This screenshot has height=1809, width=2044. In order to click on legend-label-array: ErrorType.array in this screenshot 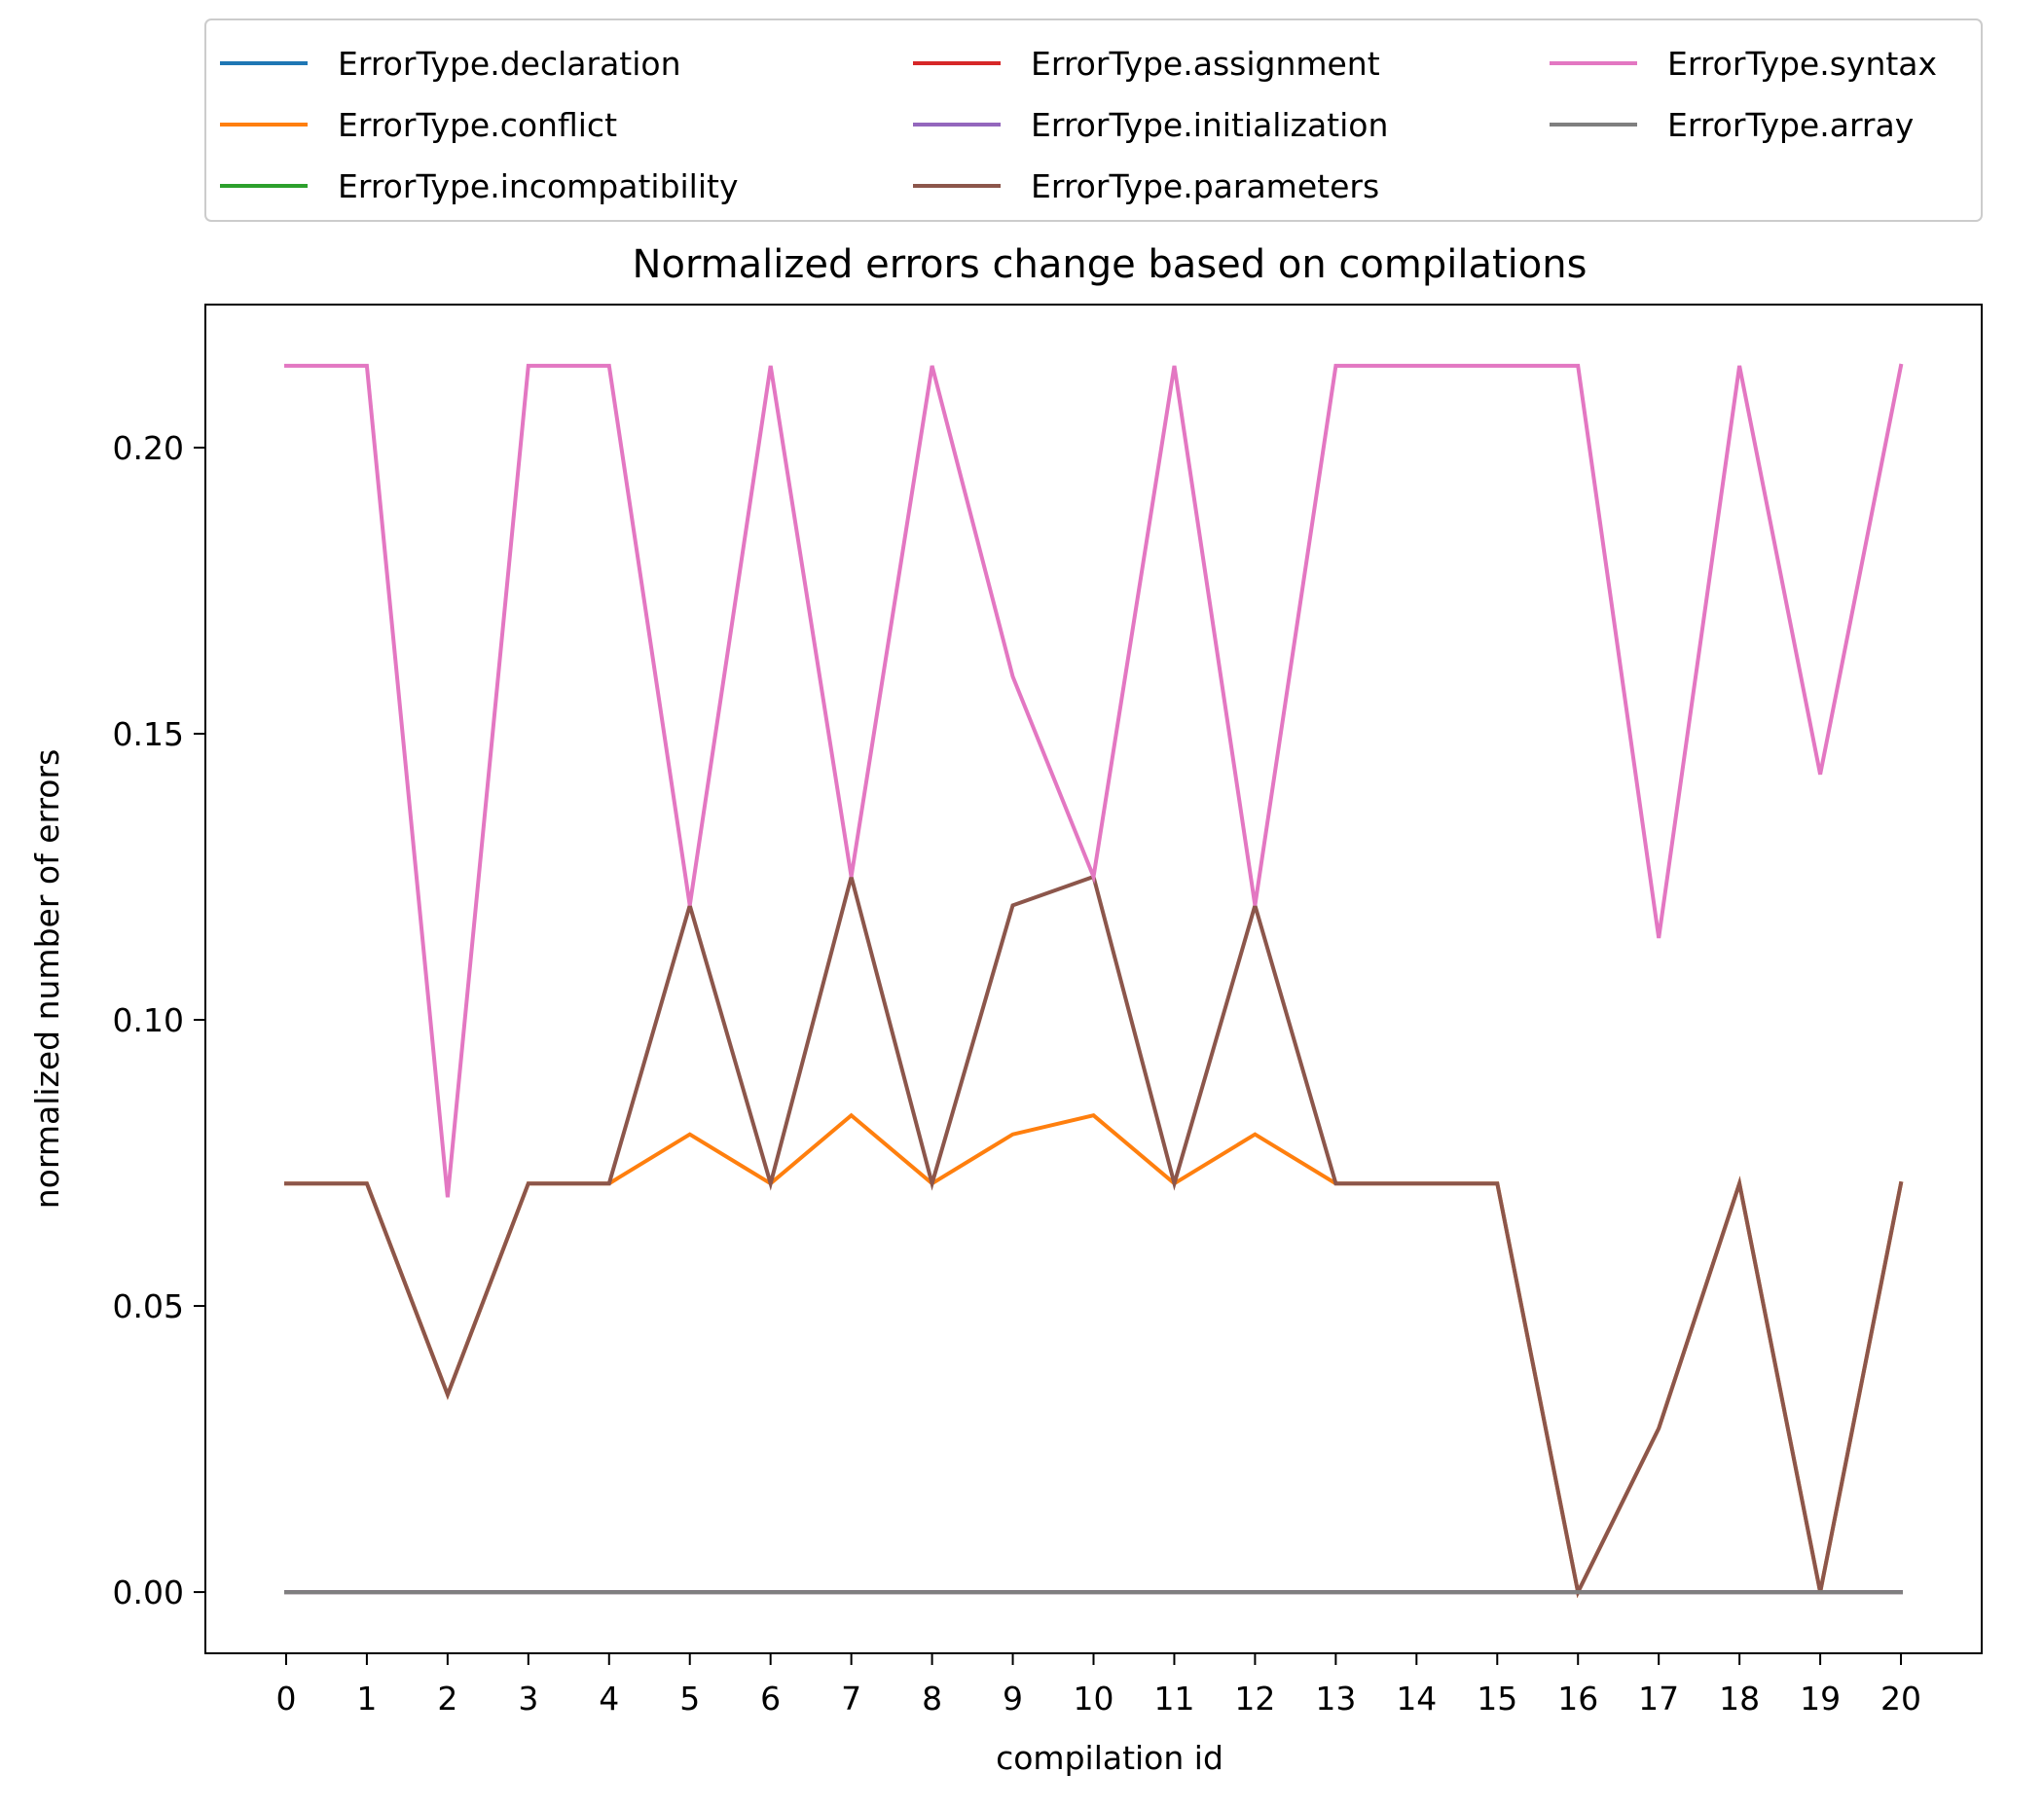, I will do `click(1791, 125)`.